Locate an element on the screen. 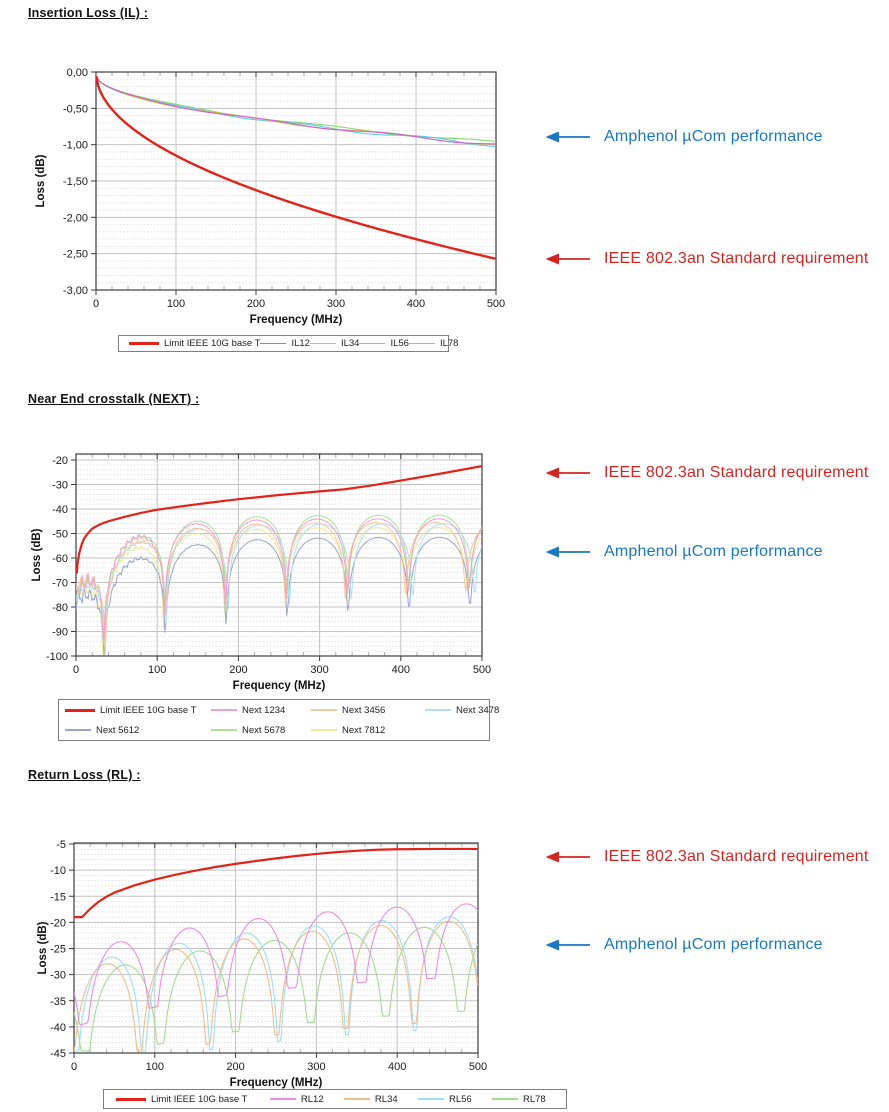 This screenshot has width=889, height=1112. legend-label: IL34 is located at coordinates (350, 343).